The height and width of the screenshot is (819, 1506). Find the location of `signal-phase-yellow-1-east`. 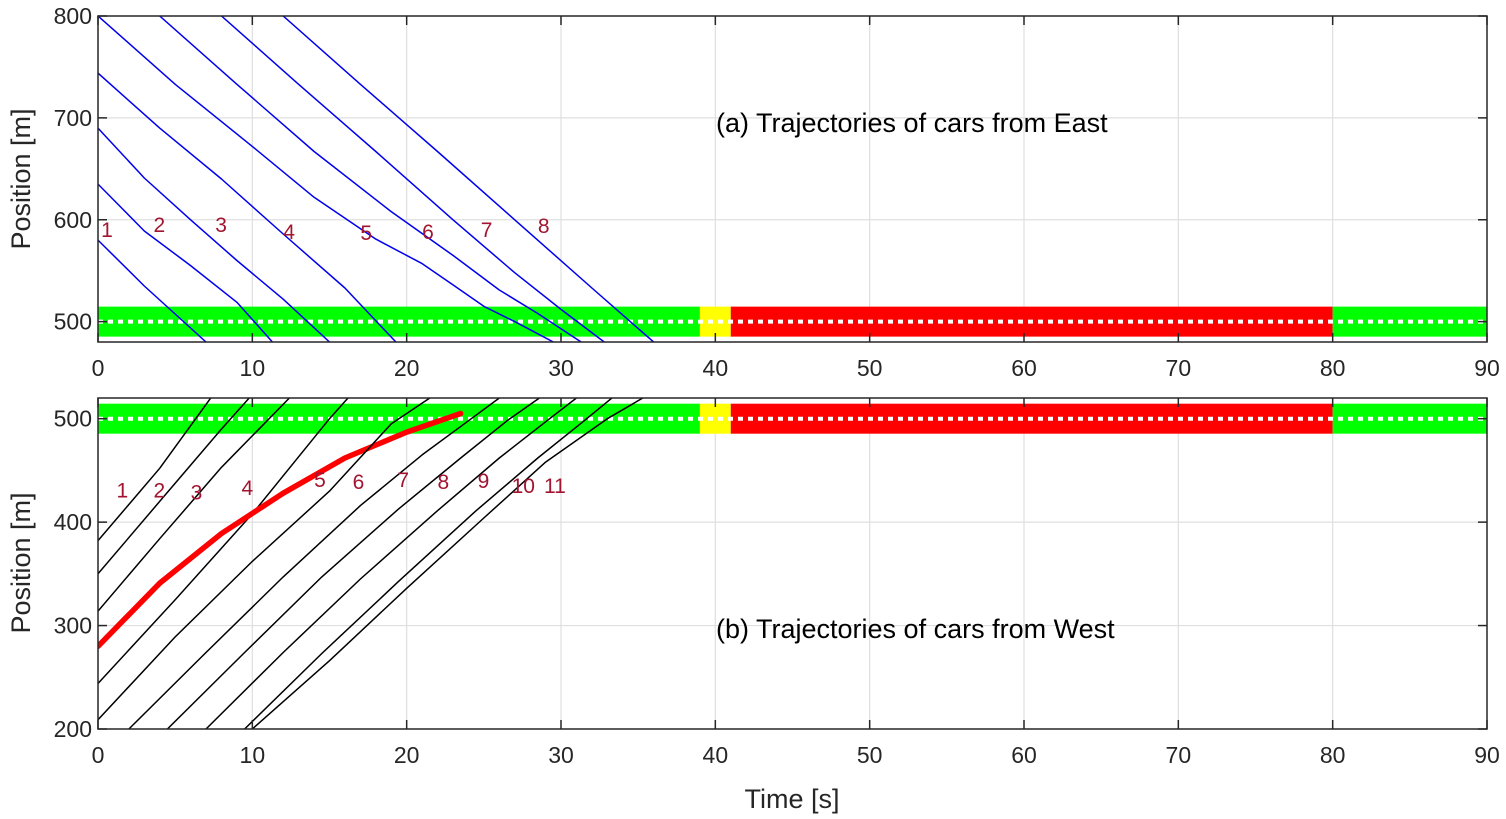

signal-phase-yellow-1-east is located at coordinates (715, 321).